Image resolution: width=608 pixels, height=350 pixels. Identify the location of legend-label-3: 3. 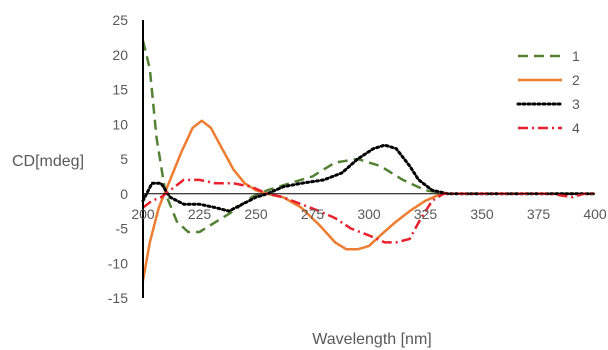
(576, 104).